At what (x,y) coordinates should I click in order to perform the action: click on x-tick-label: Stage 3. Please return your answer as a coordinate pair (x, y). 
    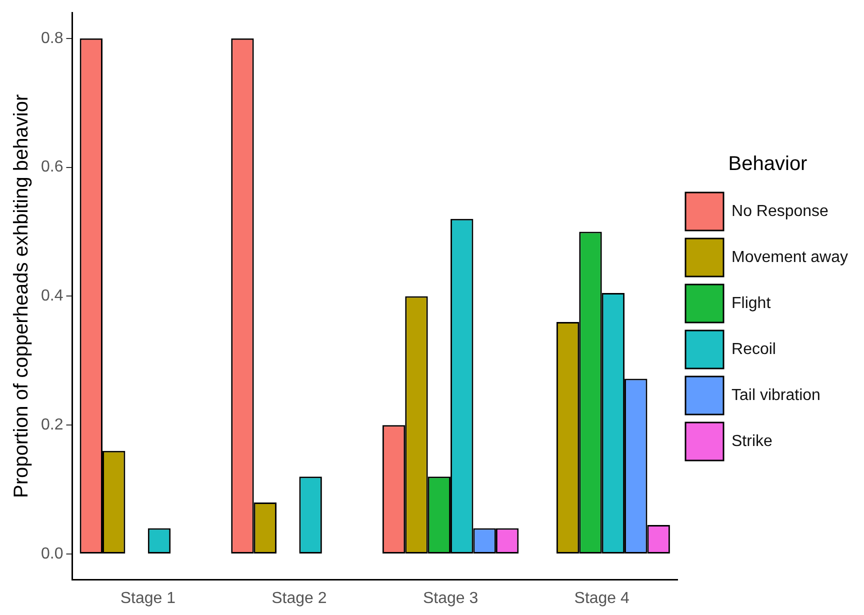
    Looking at the image, I should click on (450, 598).